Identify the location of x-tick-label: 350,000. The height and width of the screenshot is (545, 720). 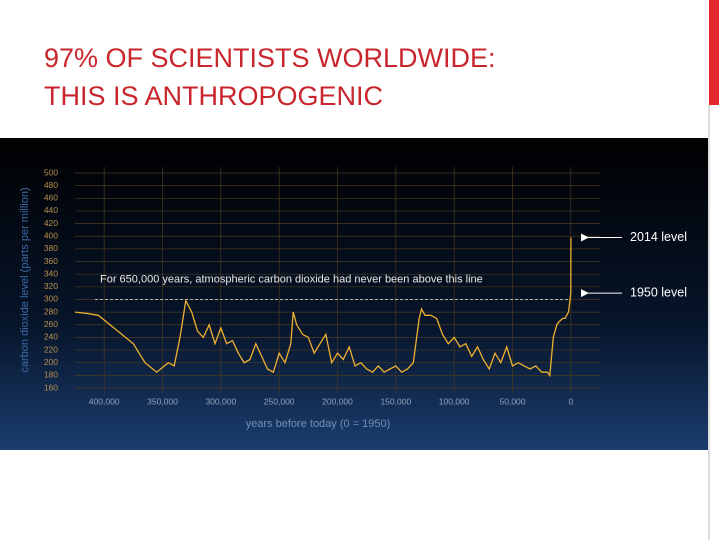
(162, 401).